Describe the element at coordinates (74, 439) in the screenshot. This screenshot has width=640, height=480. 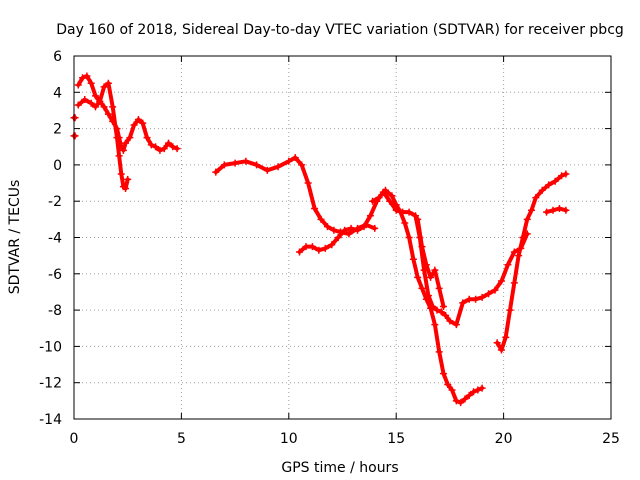
I see `x-tick-label: 0` at that location.